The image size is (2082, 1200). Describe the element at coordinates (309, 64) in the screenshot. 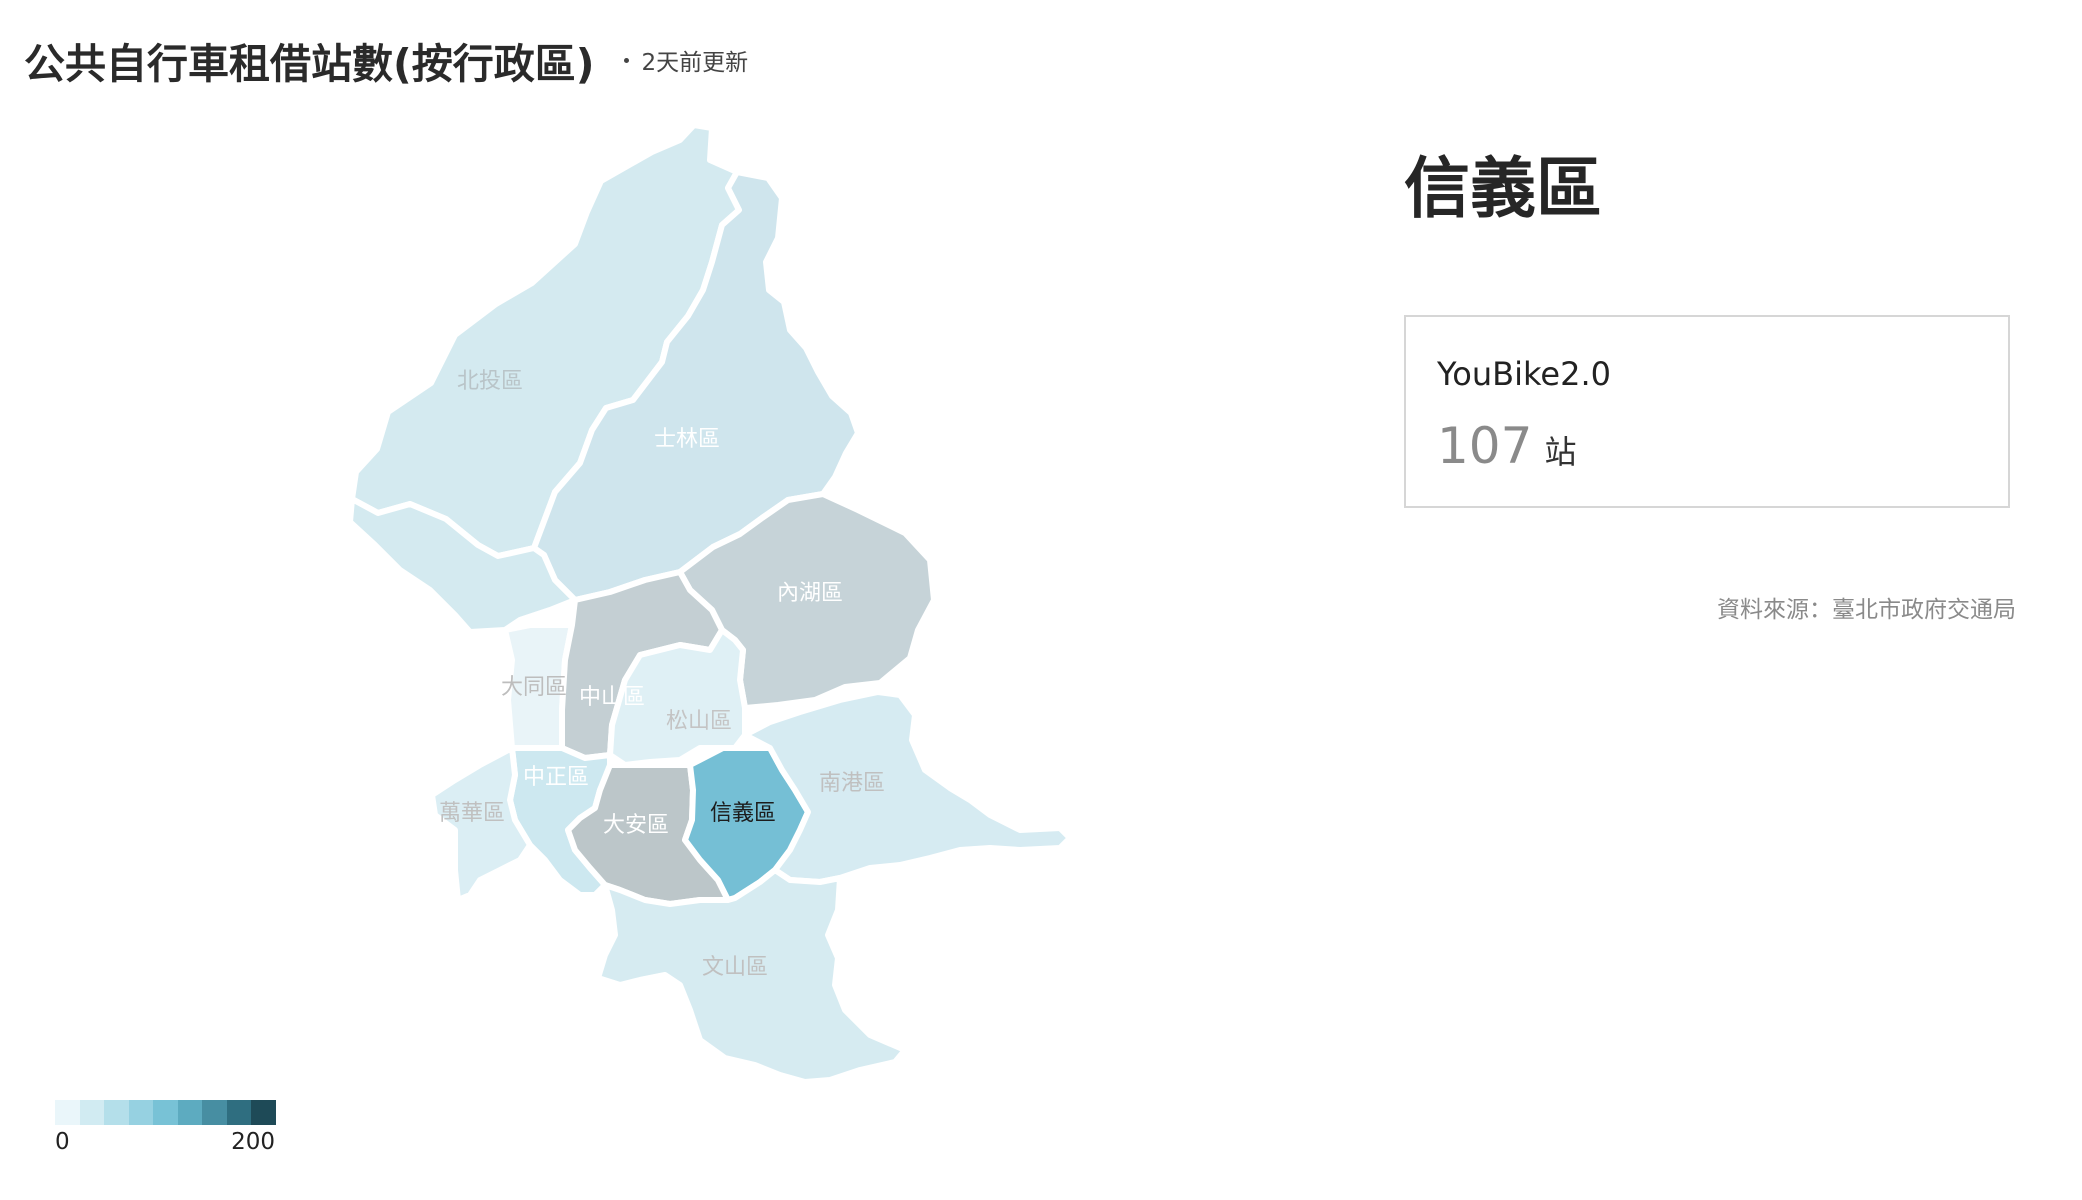

I see `page-title: 公共自行車租借站數(按行政區)` at that location.